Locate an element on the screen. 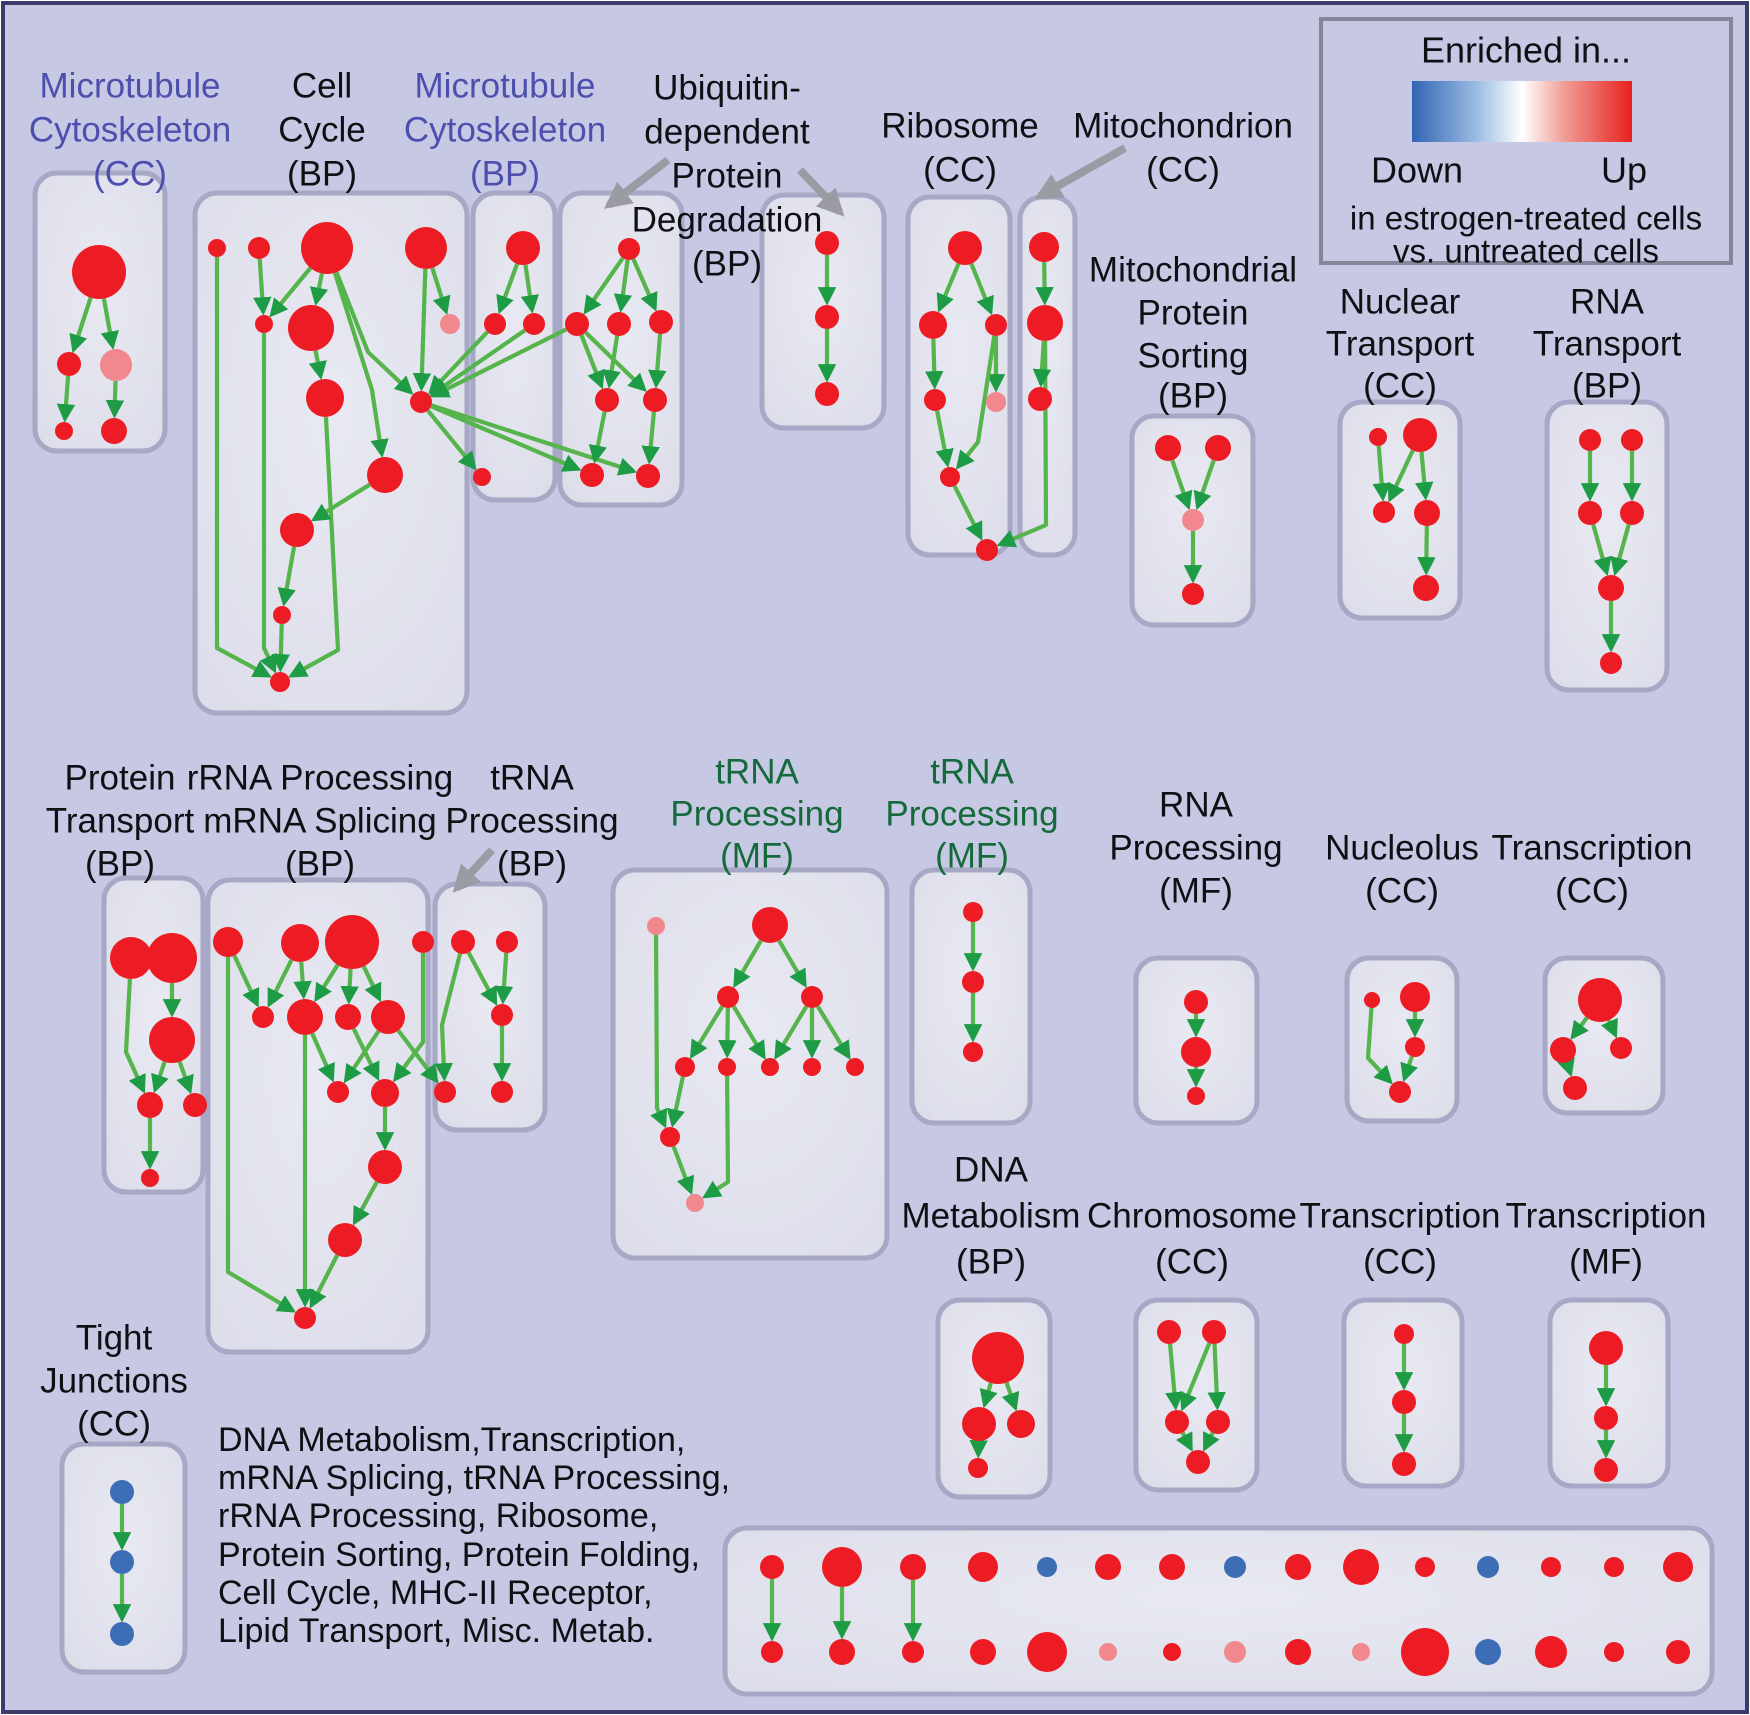 Image resolution: width=1750 pixels, height=1715 pixels. edge-b1-b13 is located at coordinates (243, 467).